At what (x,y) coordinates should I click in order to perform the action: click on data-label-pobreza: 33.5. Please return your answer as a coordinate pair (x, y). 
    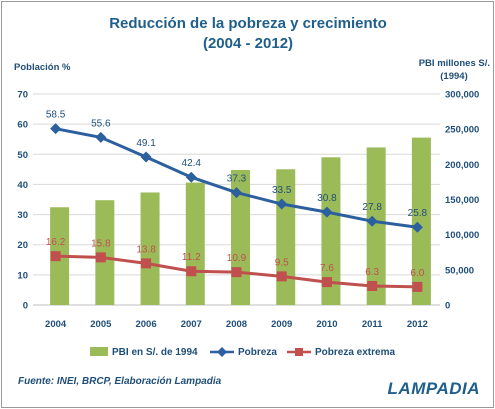
    Looking at the image, I should click on (282, 190).